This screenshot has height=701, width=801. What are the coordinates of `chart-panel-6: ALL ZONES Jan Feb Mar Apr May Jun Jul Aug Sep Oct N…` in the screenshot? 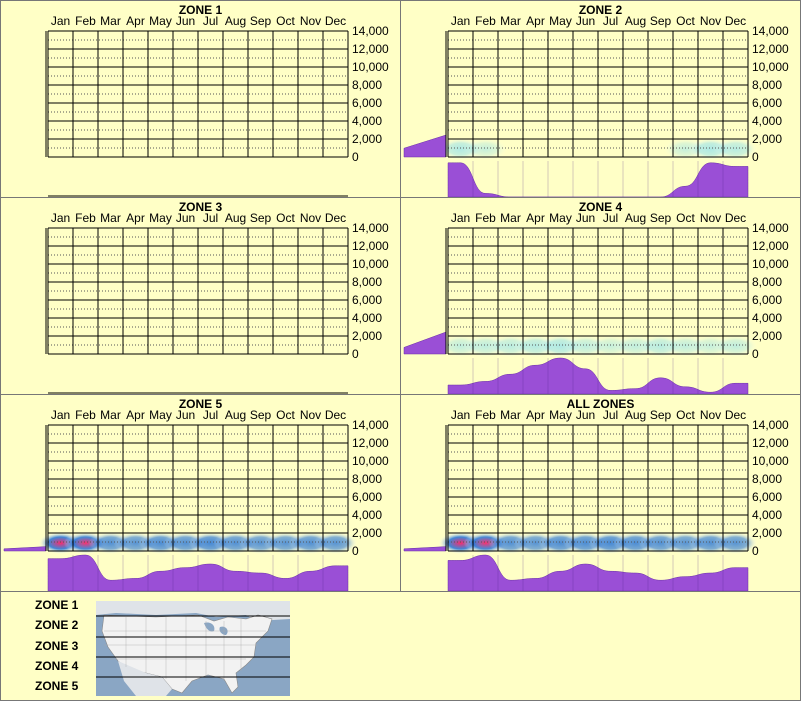 It's located at (600, 493).